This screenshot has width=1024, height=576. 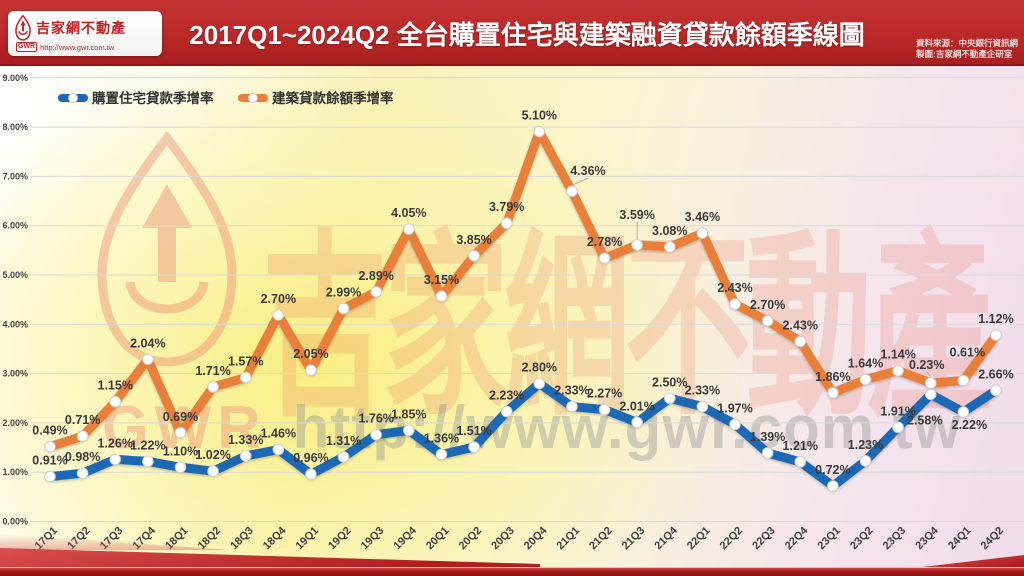 I want to click on data-label: 1.39%, so click(x=767, y=437).